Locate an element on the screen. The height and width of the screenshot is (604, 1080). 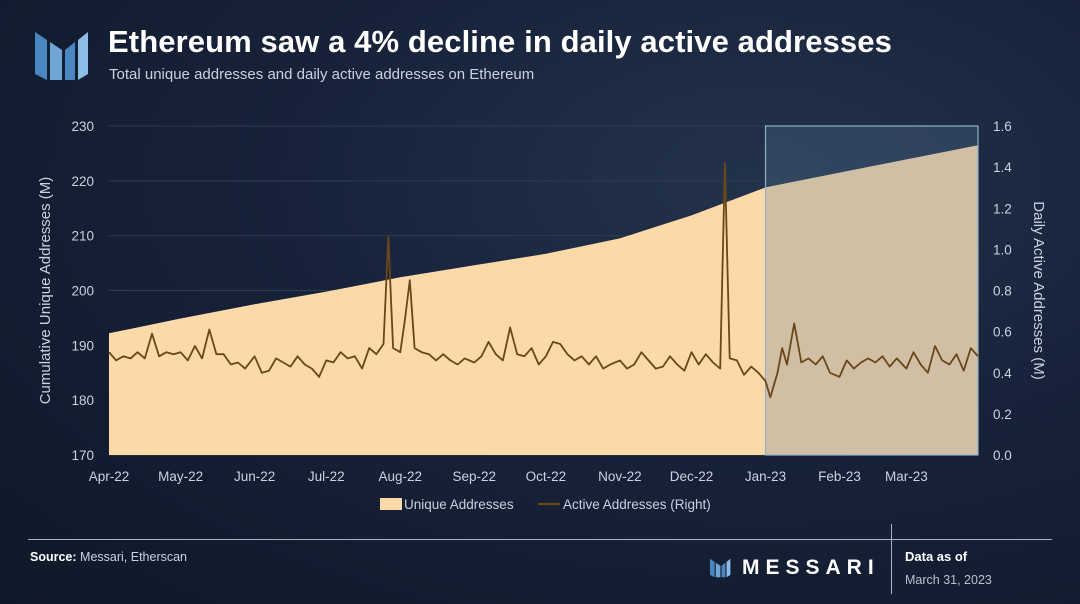
x-tick-label: May-22 is located at coordinates (180, 476).